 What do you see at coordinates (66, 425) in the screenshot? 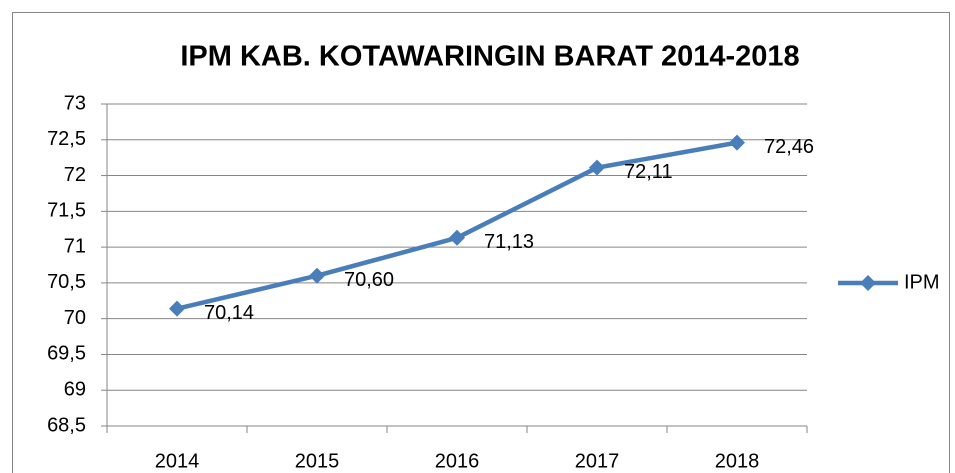
I see `y-tick-label: 68,5` at bounding box center [66, 425].